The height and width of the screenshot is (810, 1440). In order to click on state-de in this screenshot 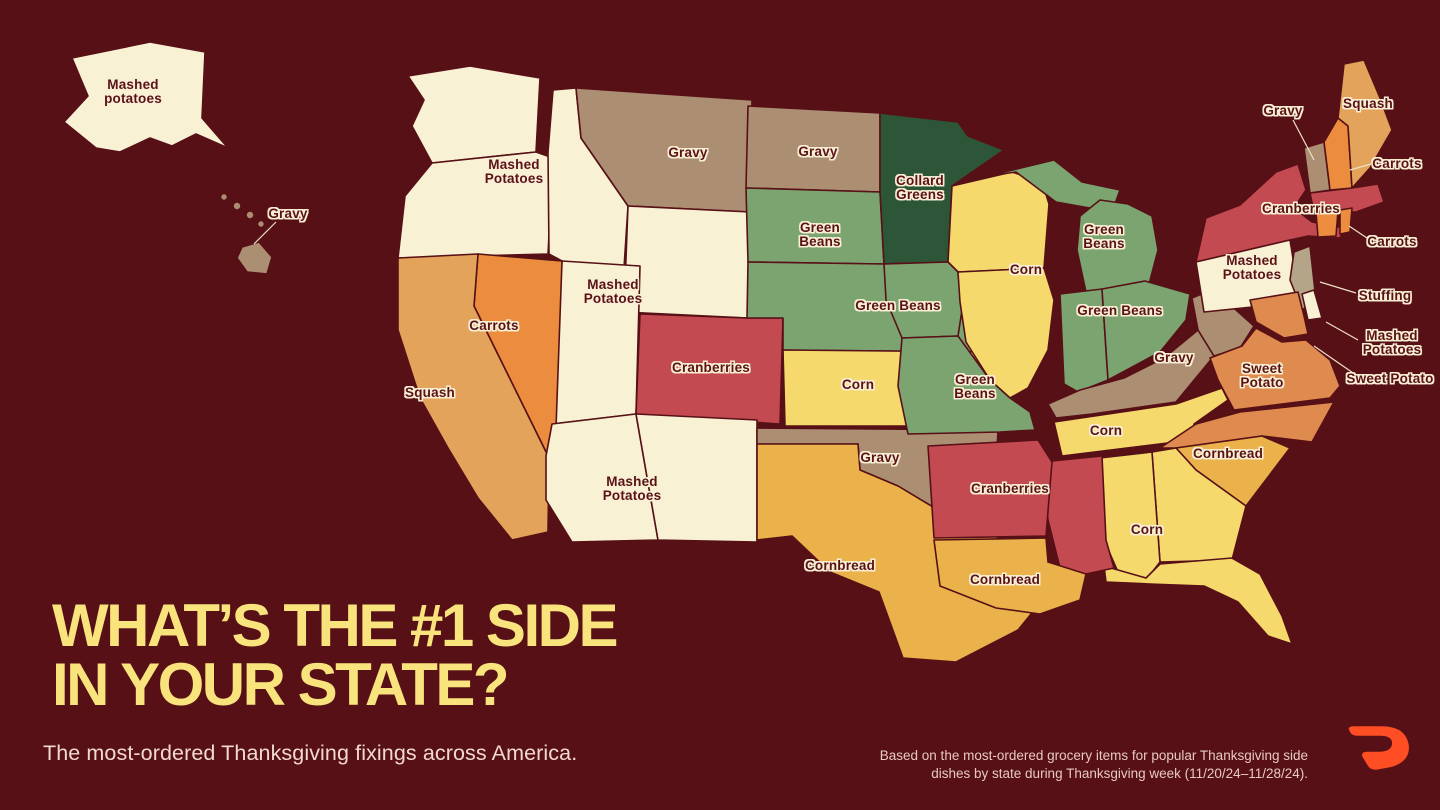, I will do `click(1312, 305)`.